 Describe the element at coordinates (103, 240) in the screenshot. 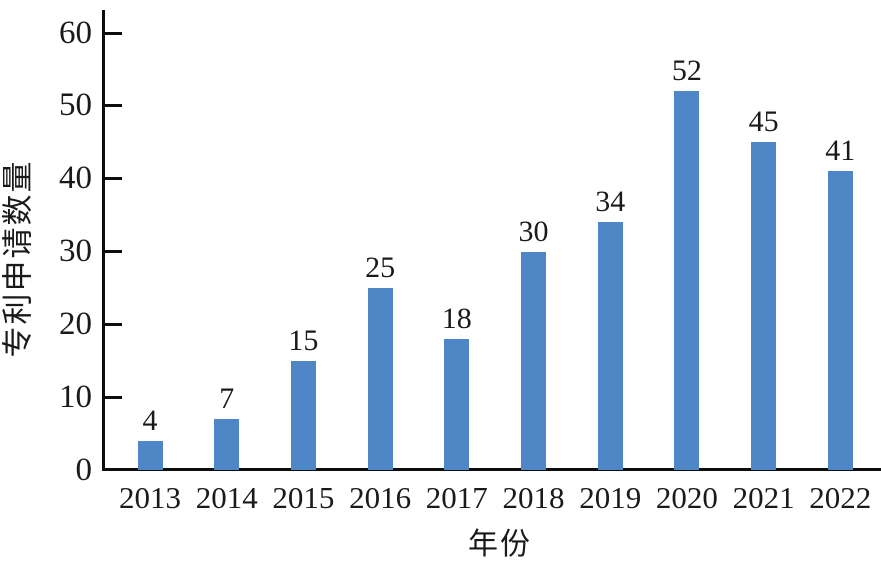

I see `y-axis-line` at that location.